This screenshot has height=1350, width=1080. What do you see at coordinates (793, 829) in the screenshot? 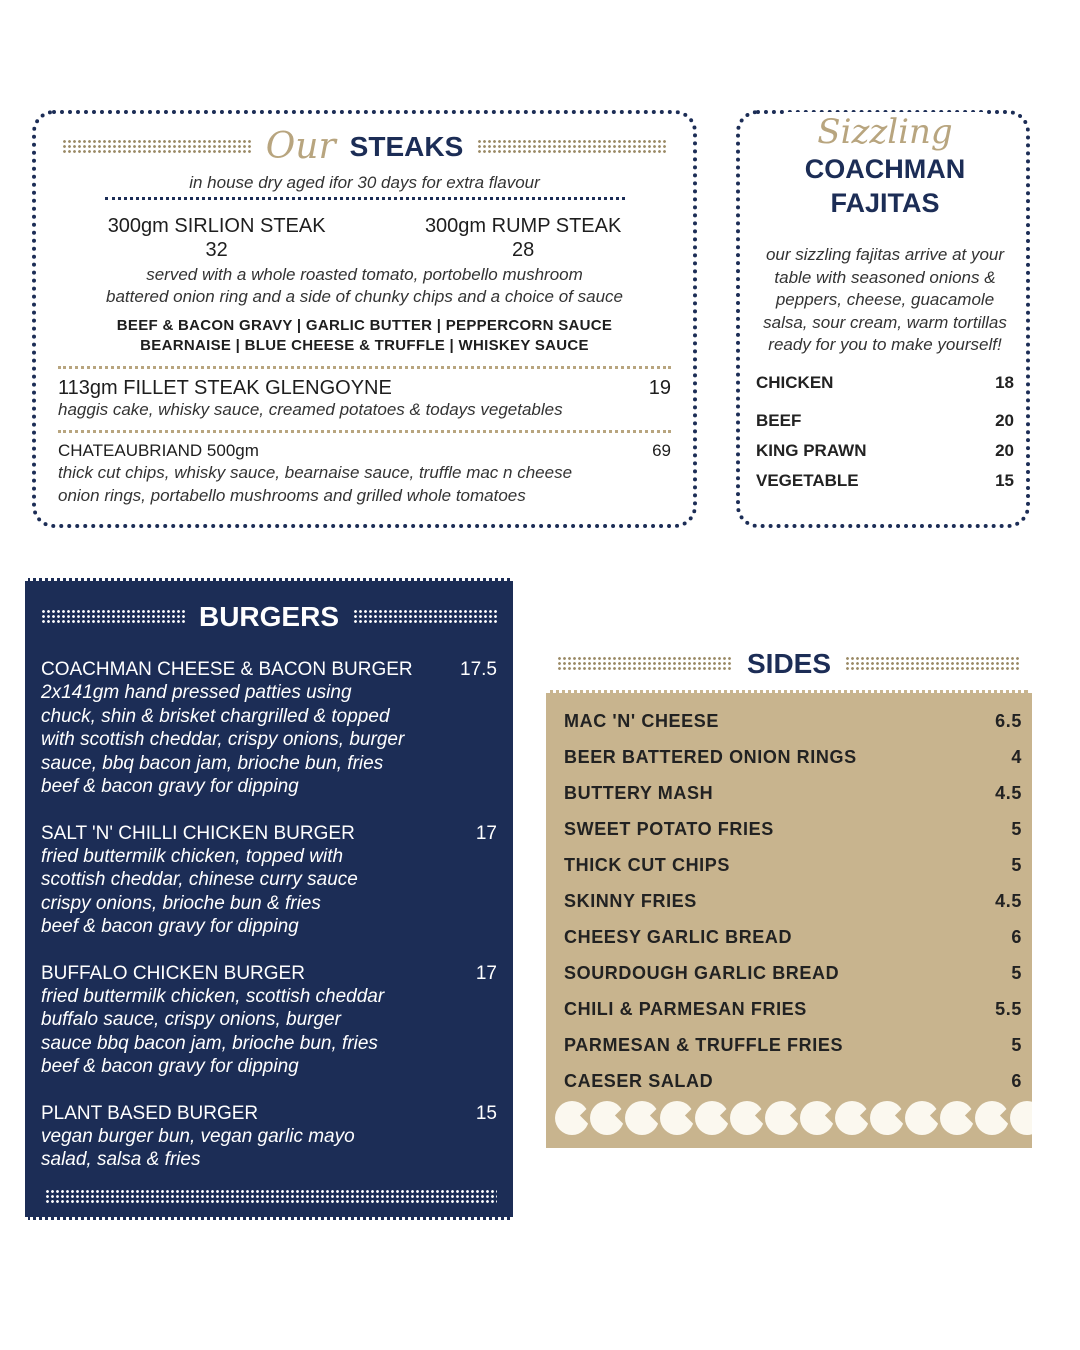
I see `side-item: SWEET POTATO FRIES 5` at bounding box center [793, 829].